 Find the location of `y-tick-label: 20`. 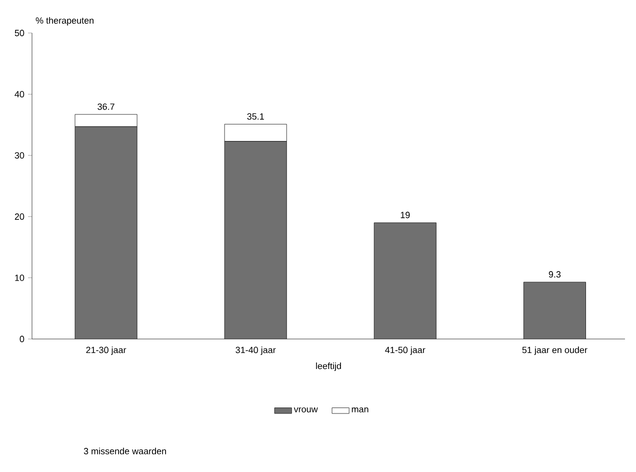

y-tick-label: 20 is located at coordinates (19, 216).